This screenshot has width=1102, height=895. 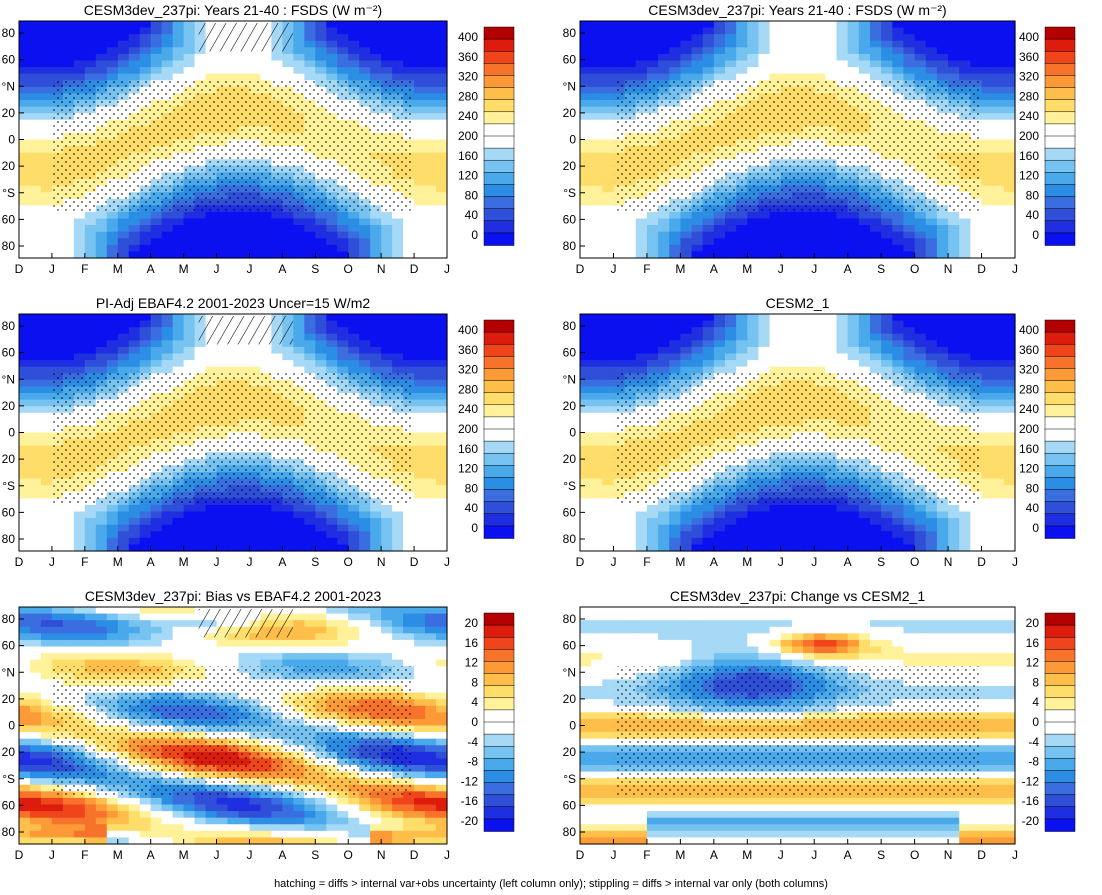 I want to click on colorbar-label: 0, so click(x=474, y=528).